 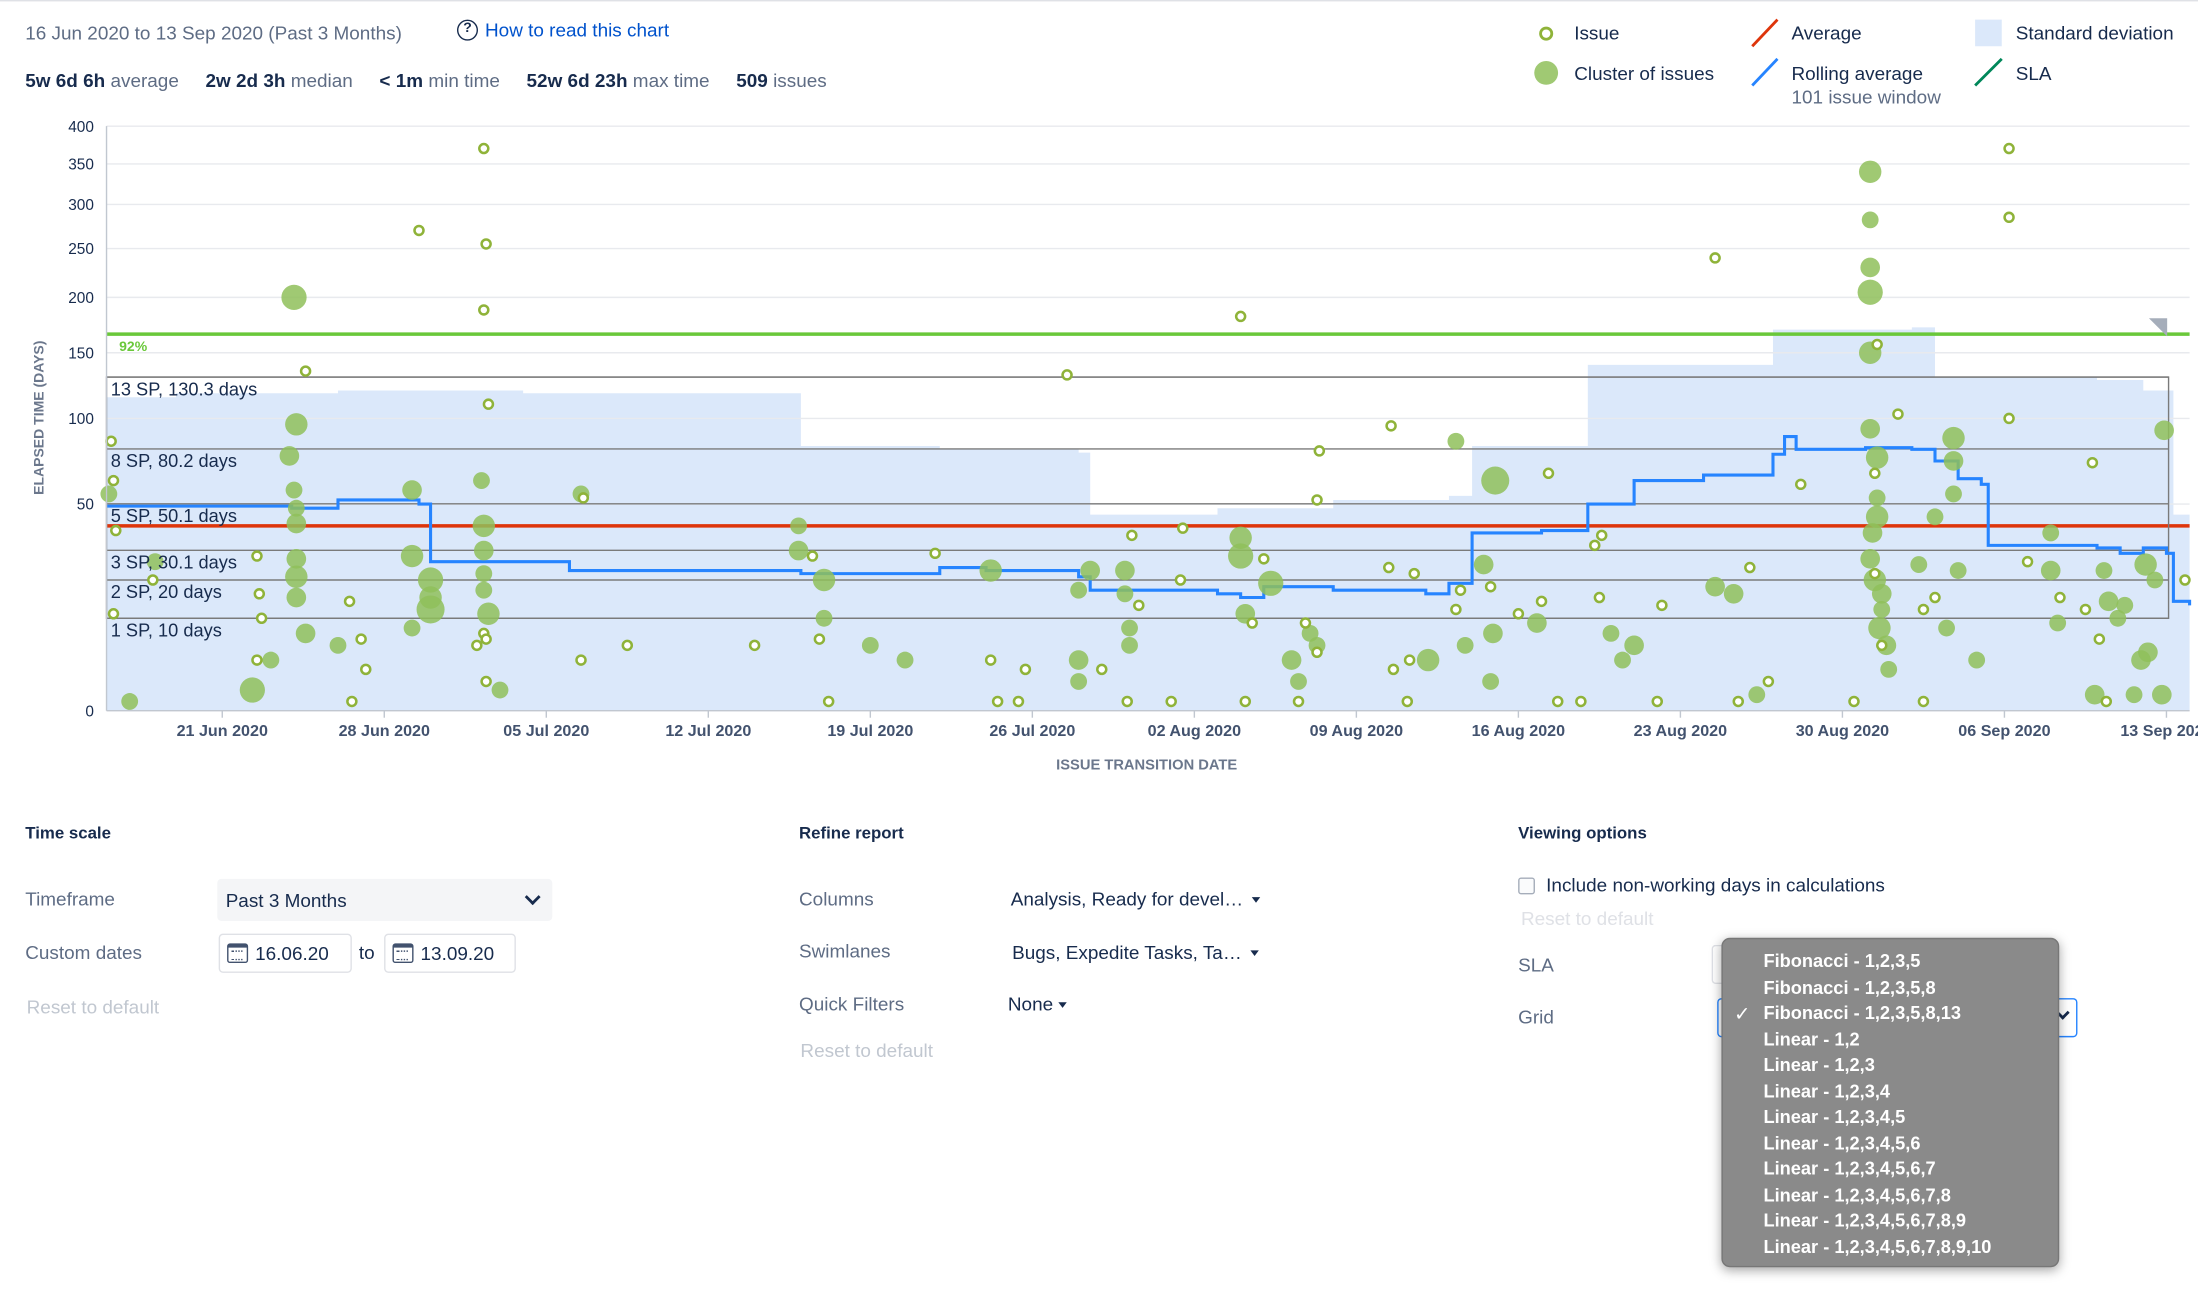 I want to click on nonworking-days-option: Include non-working days in calculations, so click(x=1701, y=885).